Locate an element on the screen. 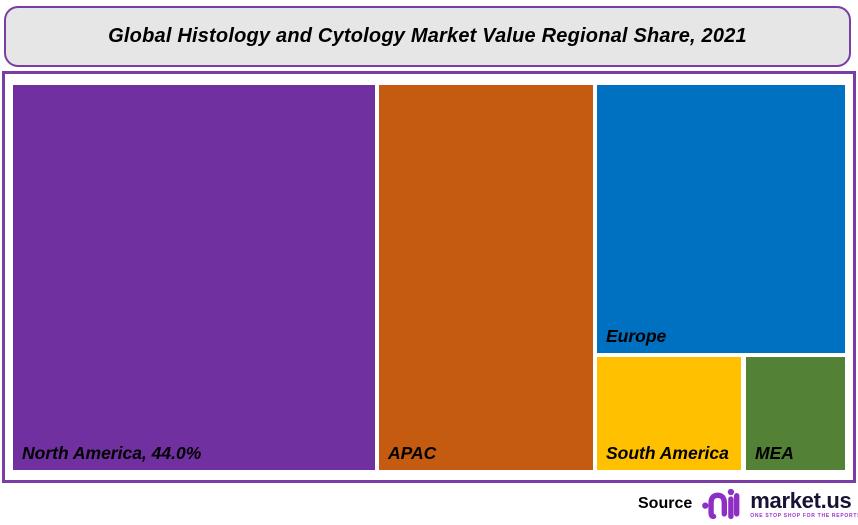 This screenshot has width=858, height=525. market-us-logo-icon is located at coordinates (721, 504).